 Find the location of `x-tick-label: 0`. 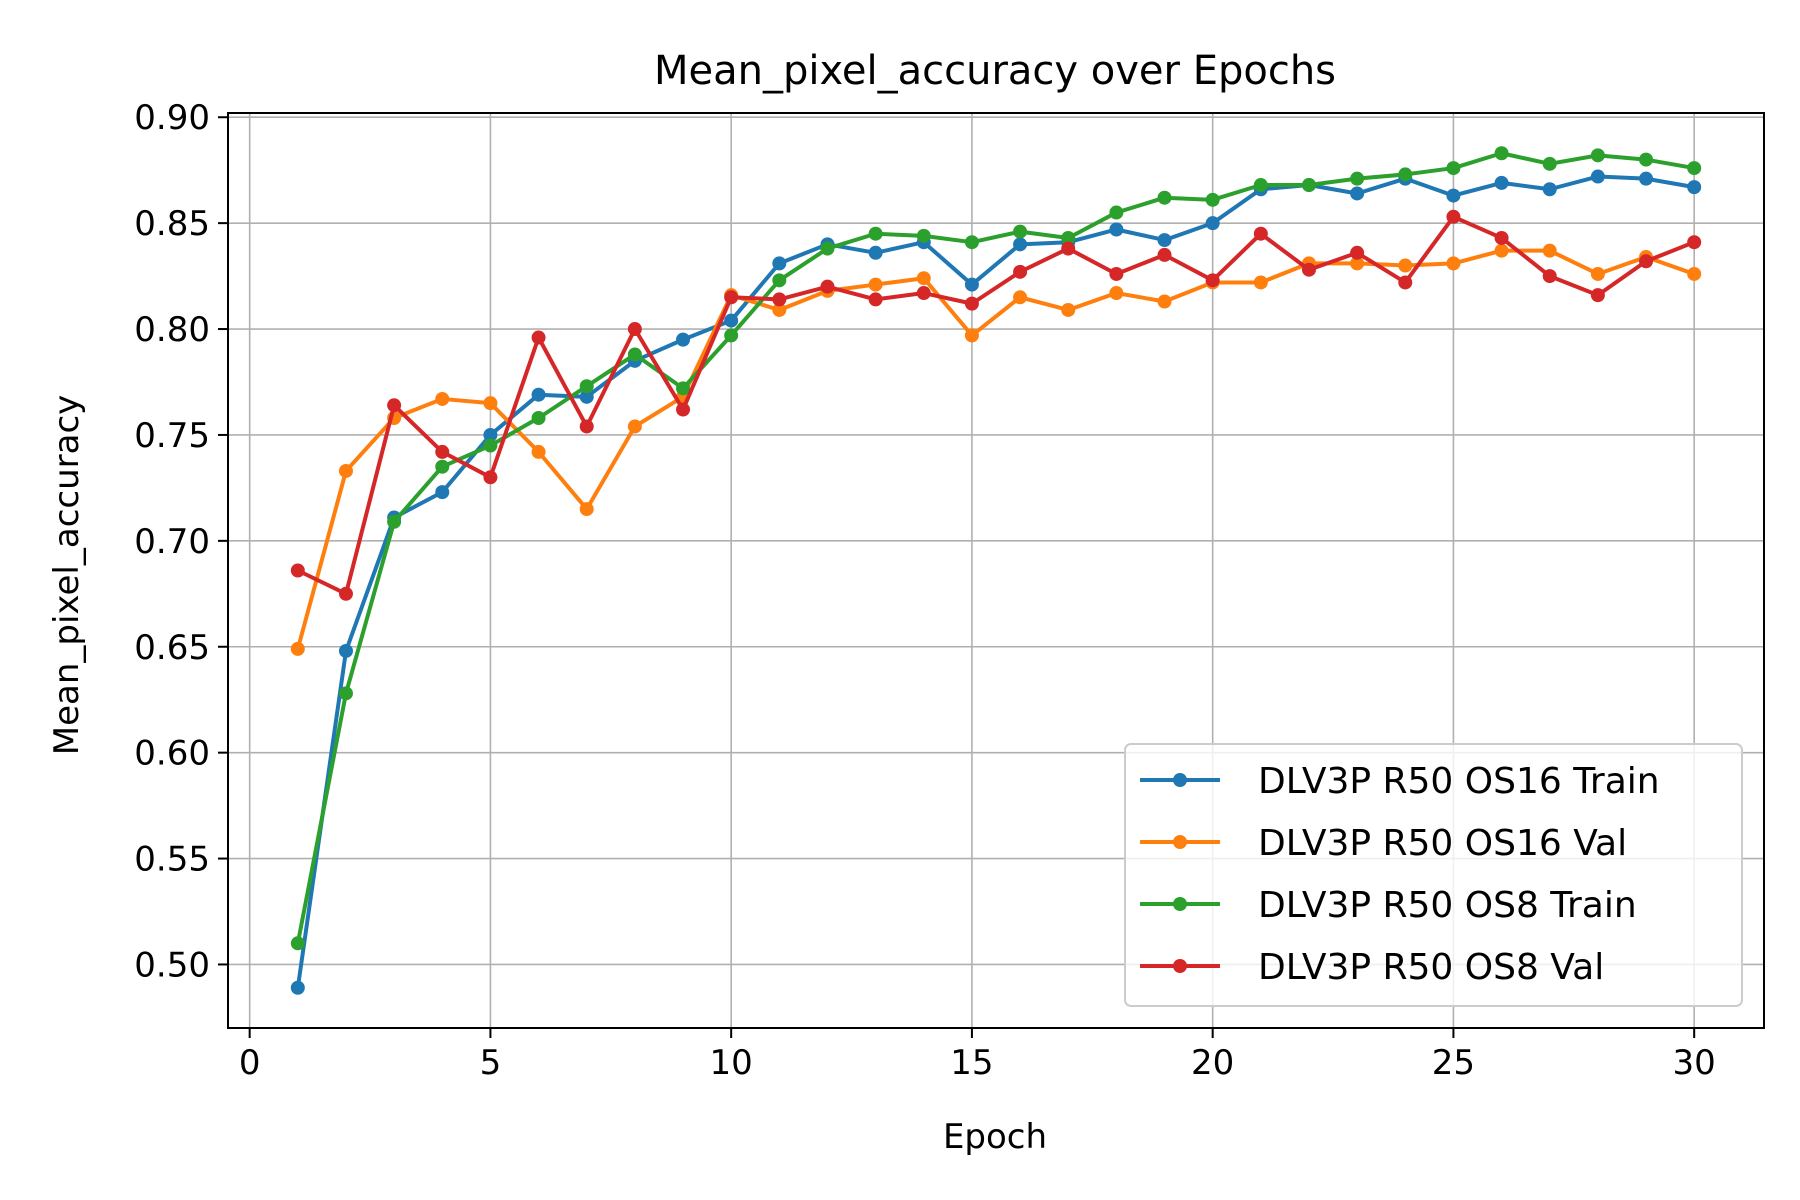

x-tick-label: 0 is located at coordinates (250, 1063).